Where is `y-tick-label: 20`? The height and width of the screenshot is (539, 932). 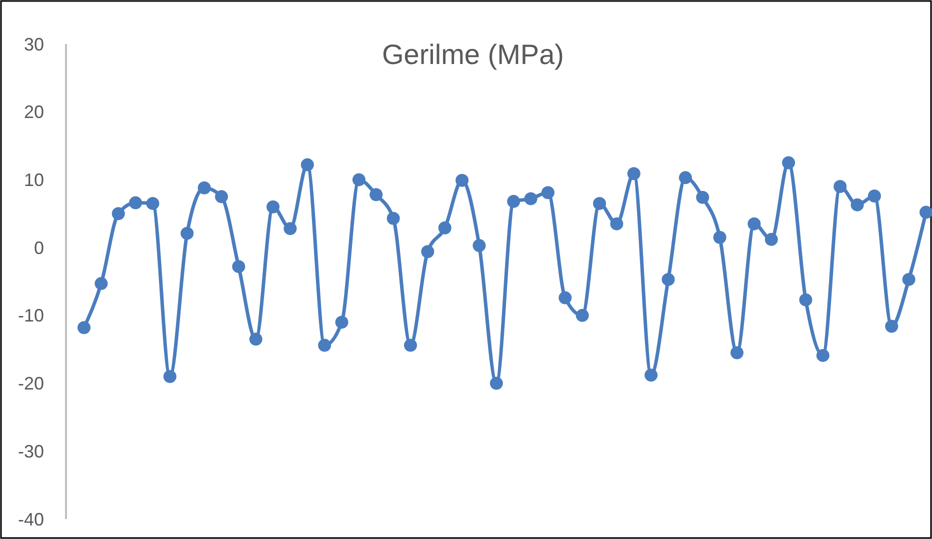
y-tick-label: 20 is located at coordinates (34, 112).